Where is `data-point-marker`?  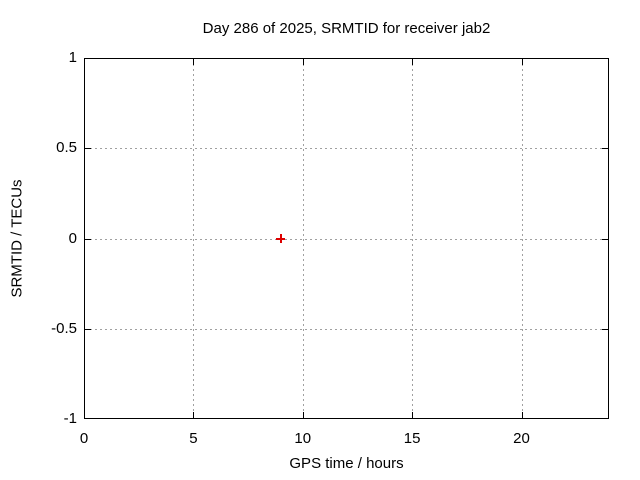 data-point-marker is located at coordinates (281, 238).